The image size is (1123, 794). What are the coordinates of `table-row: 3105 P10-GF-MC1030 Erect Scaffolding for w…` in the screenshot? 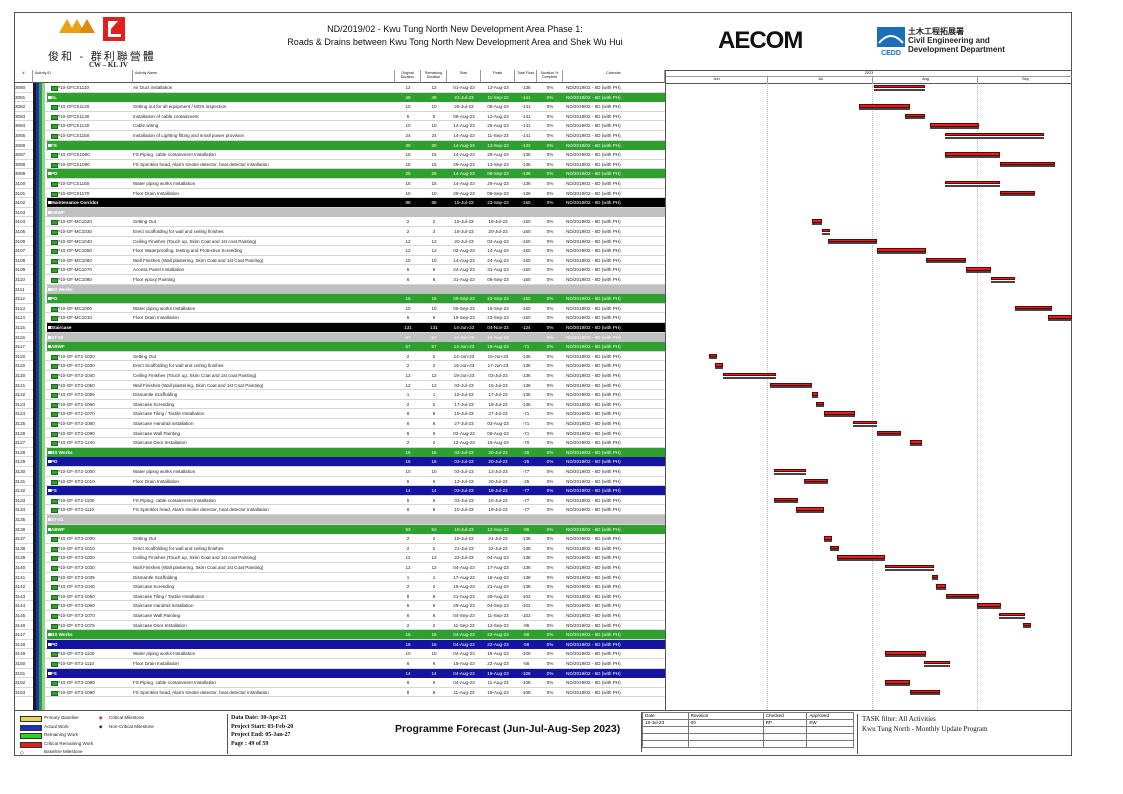 It's located at (340, 232).